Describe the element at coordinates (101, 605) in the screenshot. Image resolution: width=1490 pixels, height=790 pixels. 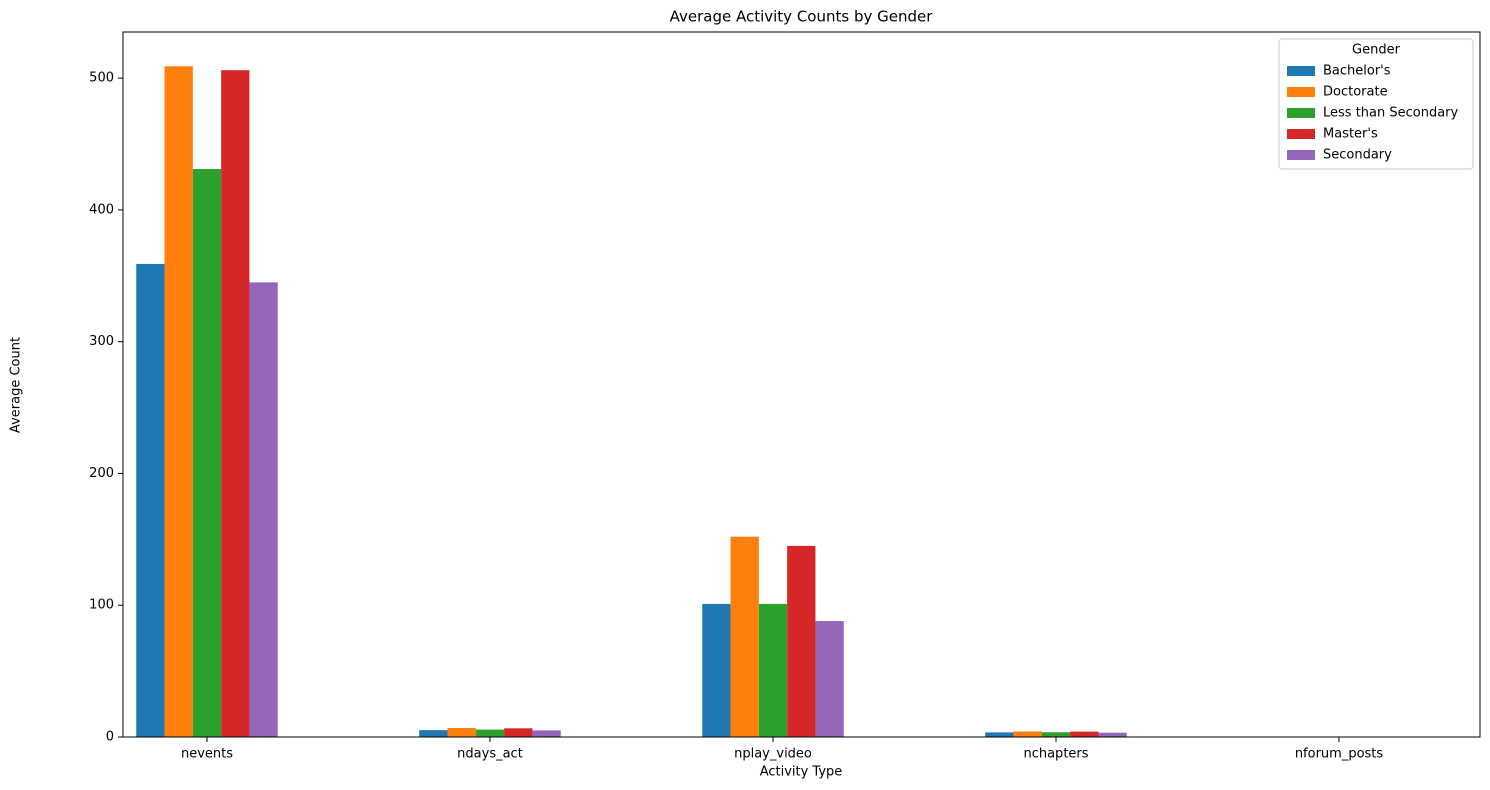
I see `y-tick-label: 100` at that location.